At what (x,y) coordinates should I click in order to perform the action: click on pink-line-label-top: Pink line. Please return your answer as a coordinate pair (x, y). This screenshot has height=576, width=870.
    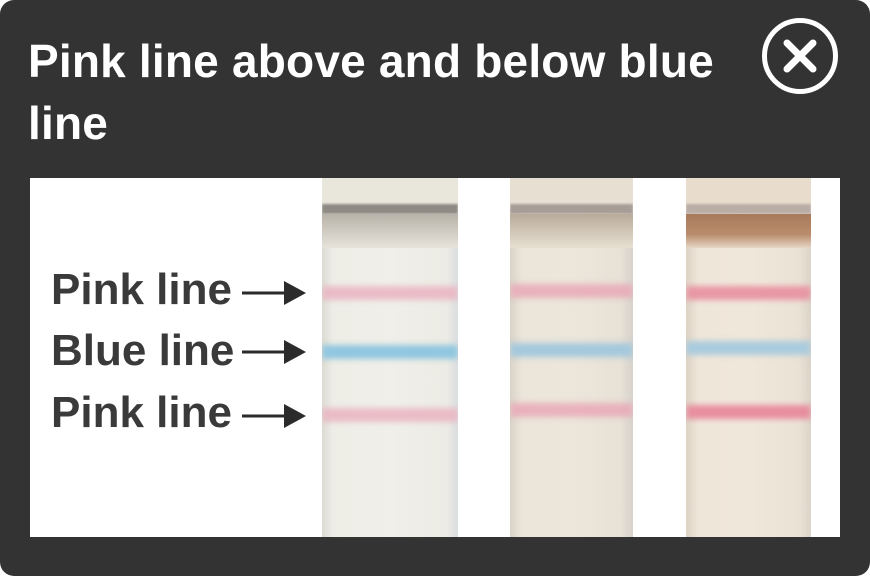
    Looking at the image, I should click on (141, 289).